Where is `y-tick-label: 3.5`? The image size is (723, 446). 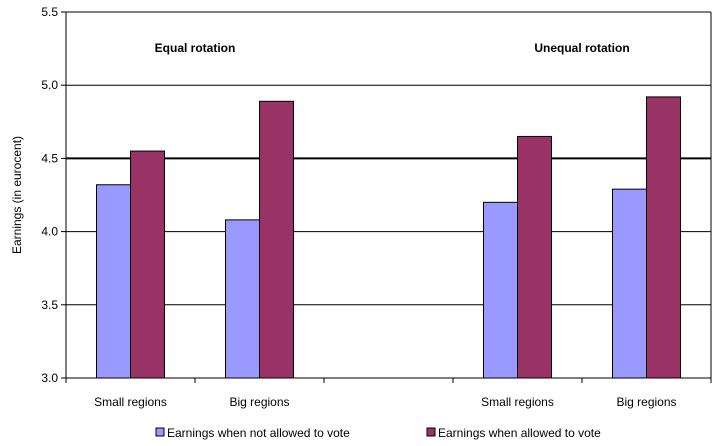
y-tick-label: 3.5 is located at coordinates (49, 305).